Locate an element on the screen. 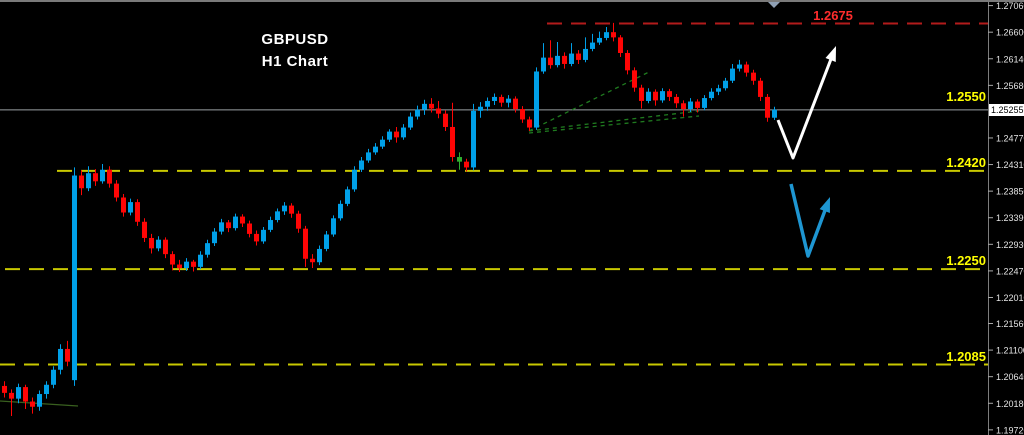 The image size is (1024, 435). price-tick-label: 1.19720 is located at coordinates (1010, 430).